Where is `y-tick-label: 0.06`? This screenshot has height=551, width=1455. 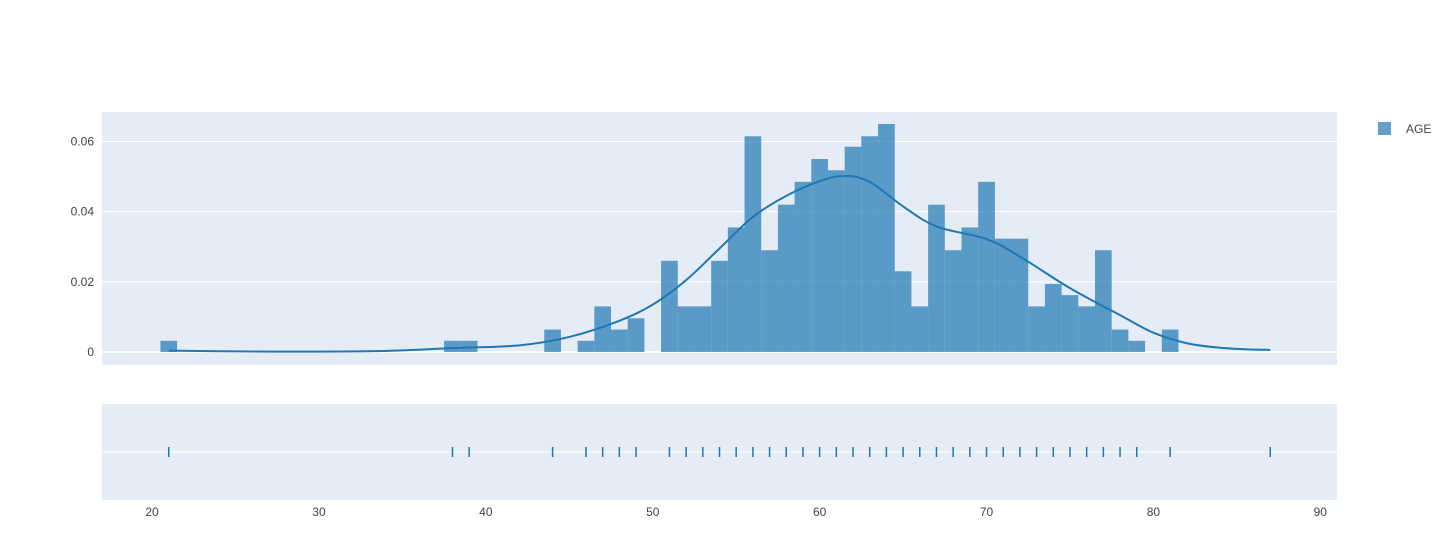 y-tick-label: 0.06 is located at coordinates (83, 142).